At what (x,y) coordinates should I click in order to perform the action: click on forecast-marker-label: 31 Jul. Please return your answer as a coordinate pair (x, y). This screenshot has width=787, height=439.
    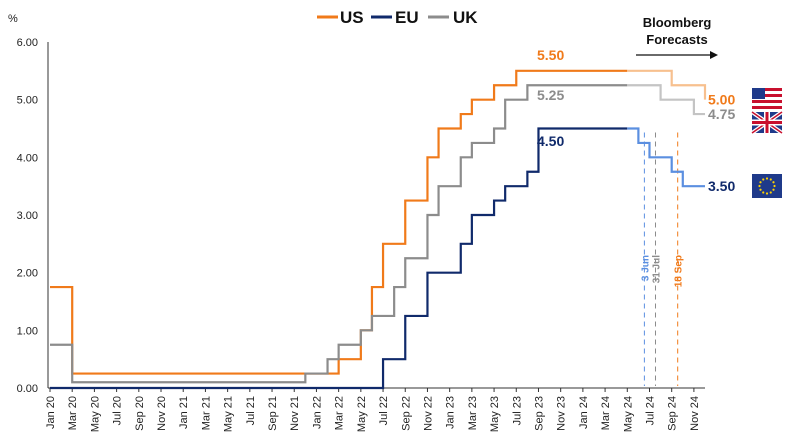
    Looking at the image, I should click on (656, 269).